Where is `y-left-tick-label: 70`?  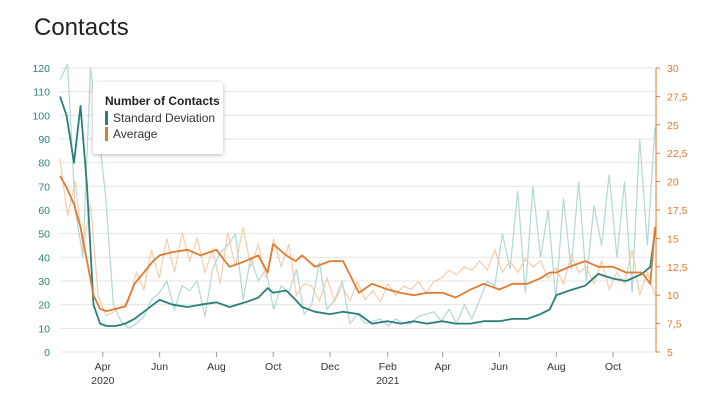
y-left-tick-label: 70 is located at coordinates (44, 187).